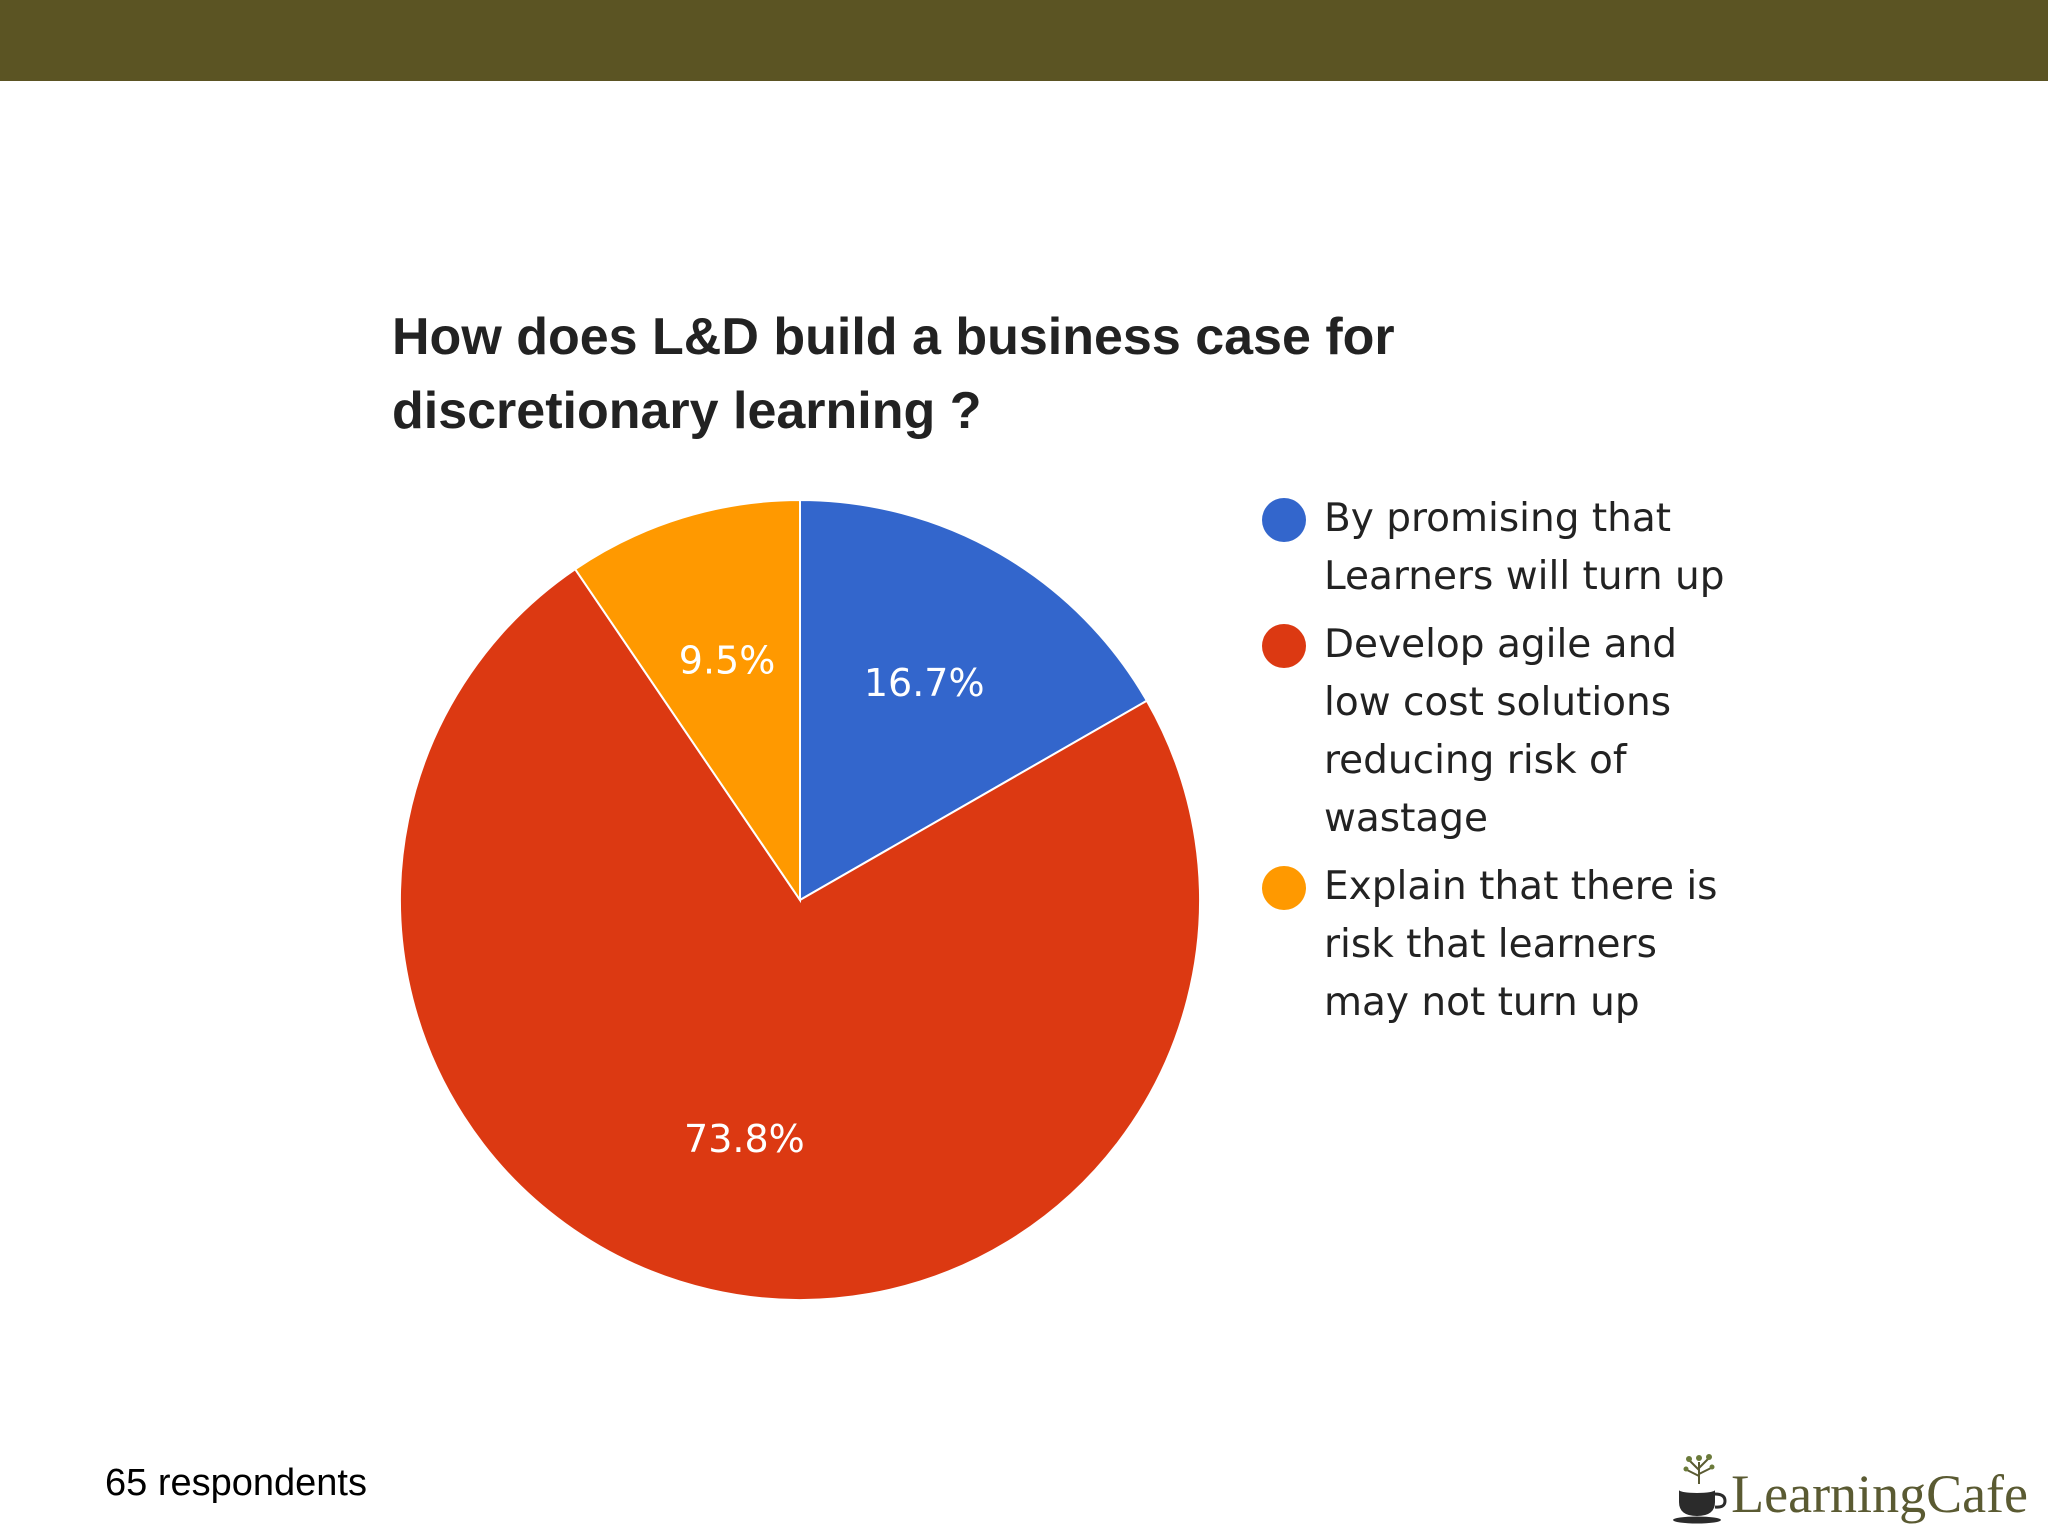 The image size is (2048, 1536). I want to click on brand-logo: LearningCafe, so click(1849, 1487).